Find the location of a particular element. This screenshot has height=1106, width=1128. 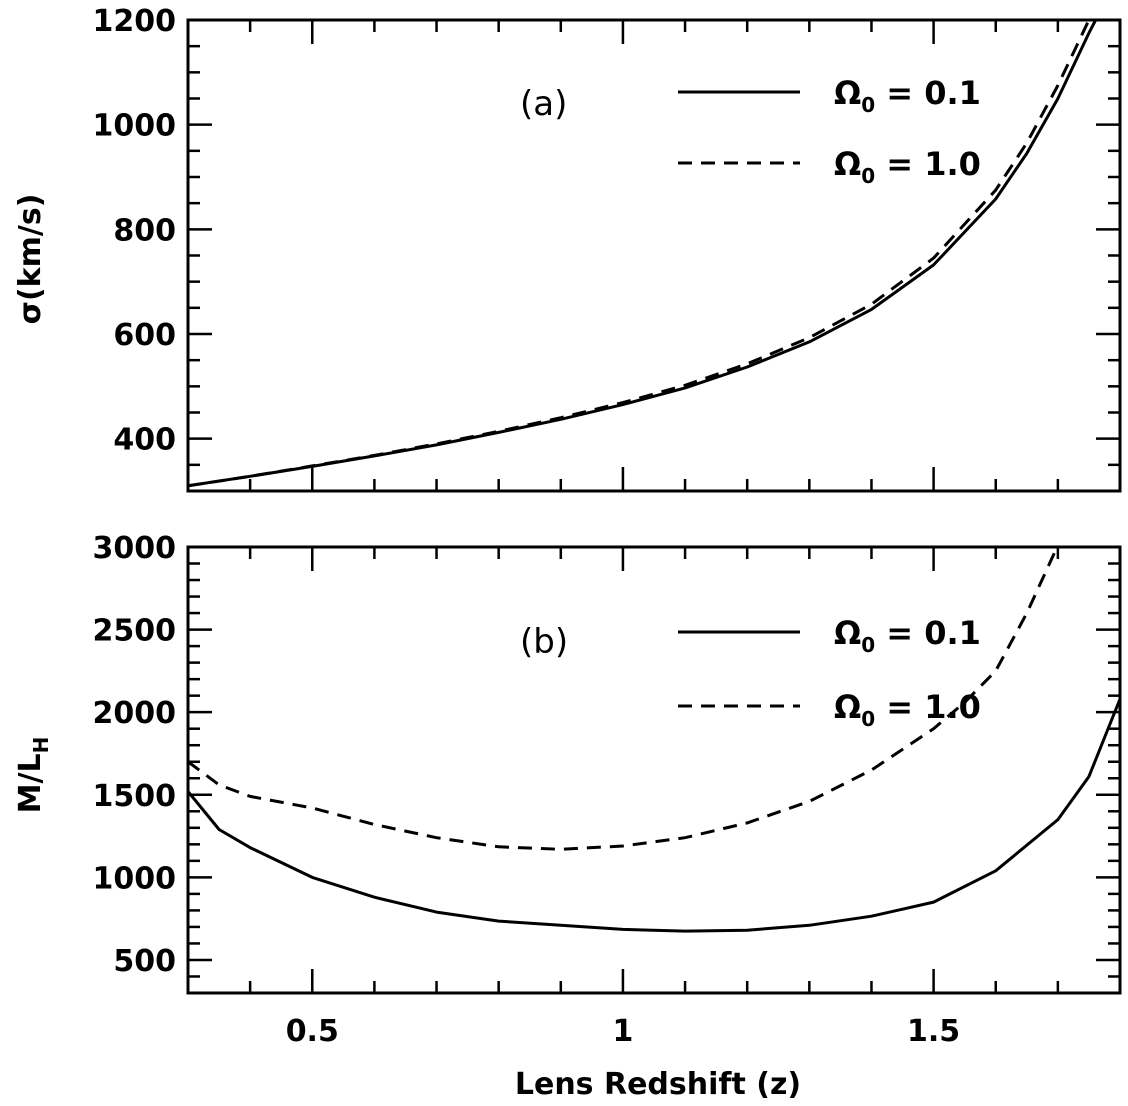

panel-b-tag: (b) is located at coordinates (544, 642).